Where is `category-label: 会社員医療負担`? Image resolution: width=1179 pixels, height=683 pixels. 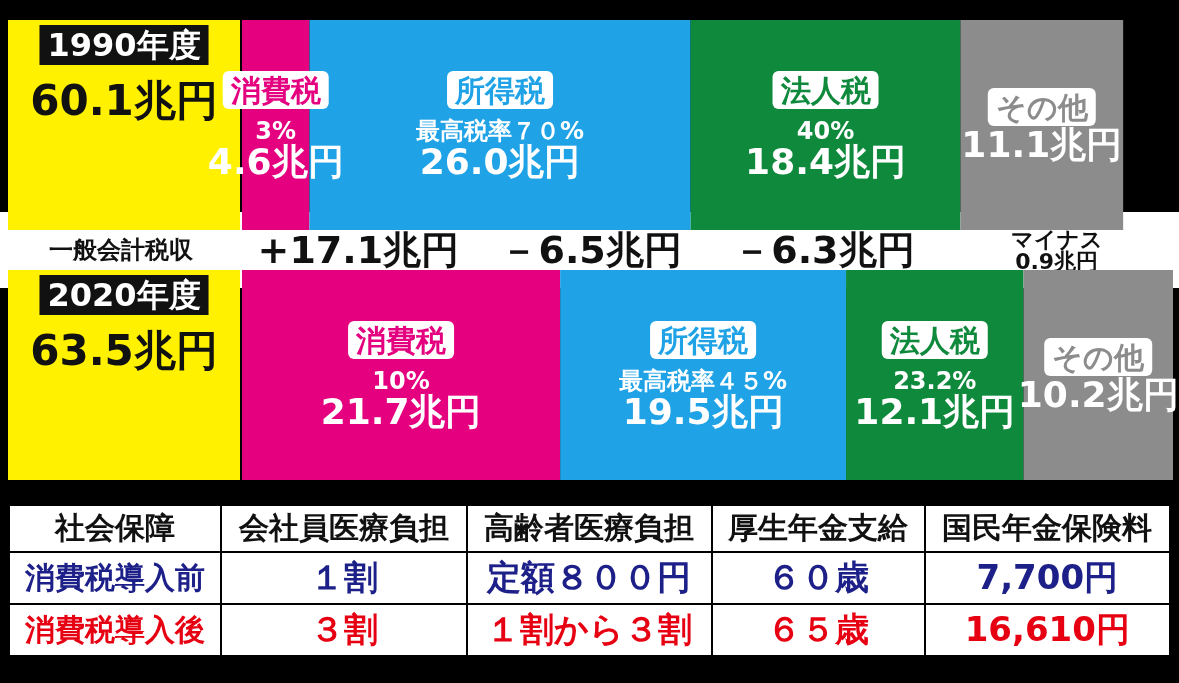 category-label: 会社員医療負担 is located at coordinates (344, 528).